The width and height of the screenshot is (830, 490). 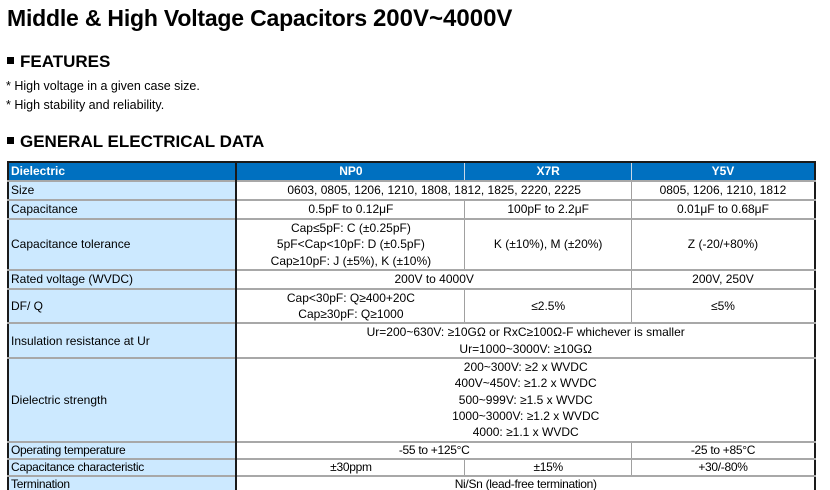 What do you see at coordinates (442, 18) in the screenshot?
I see `title-voltage-range: 200V~4000V` at bounding box center [442, 18].